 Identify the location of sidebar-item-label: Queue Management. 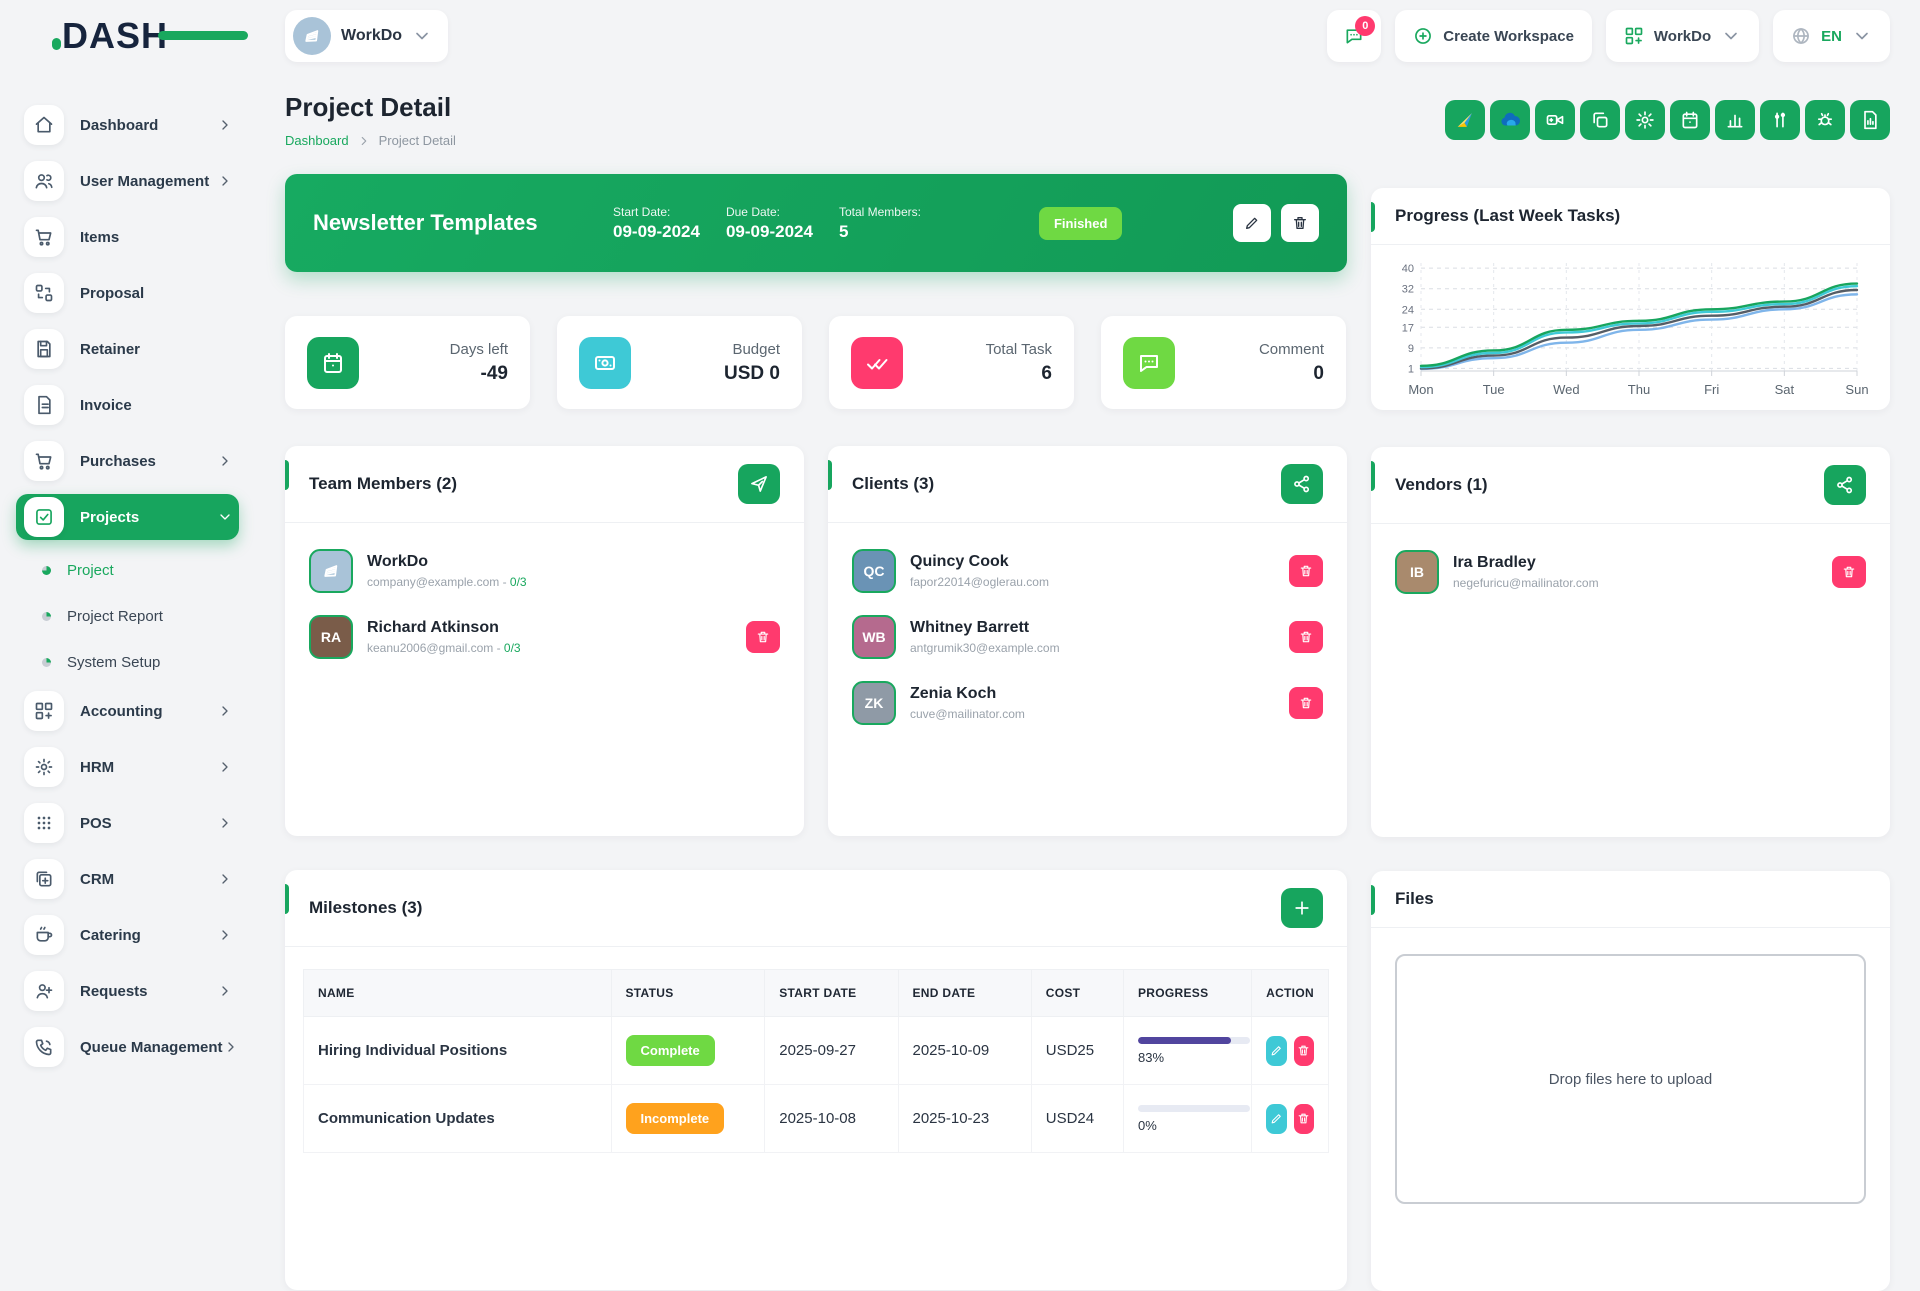
(151, 1047).